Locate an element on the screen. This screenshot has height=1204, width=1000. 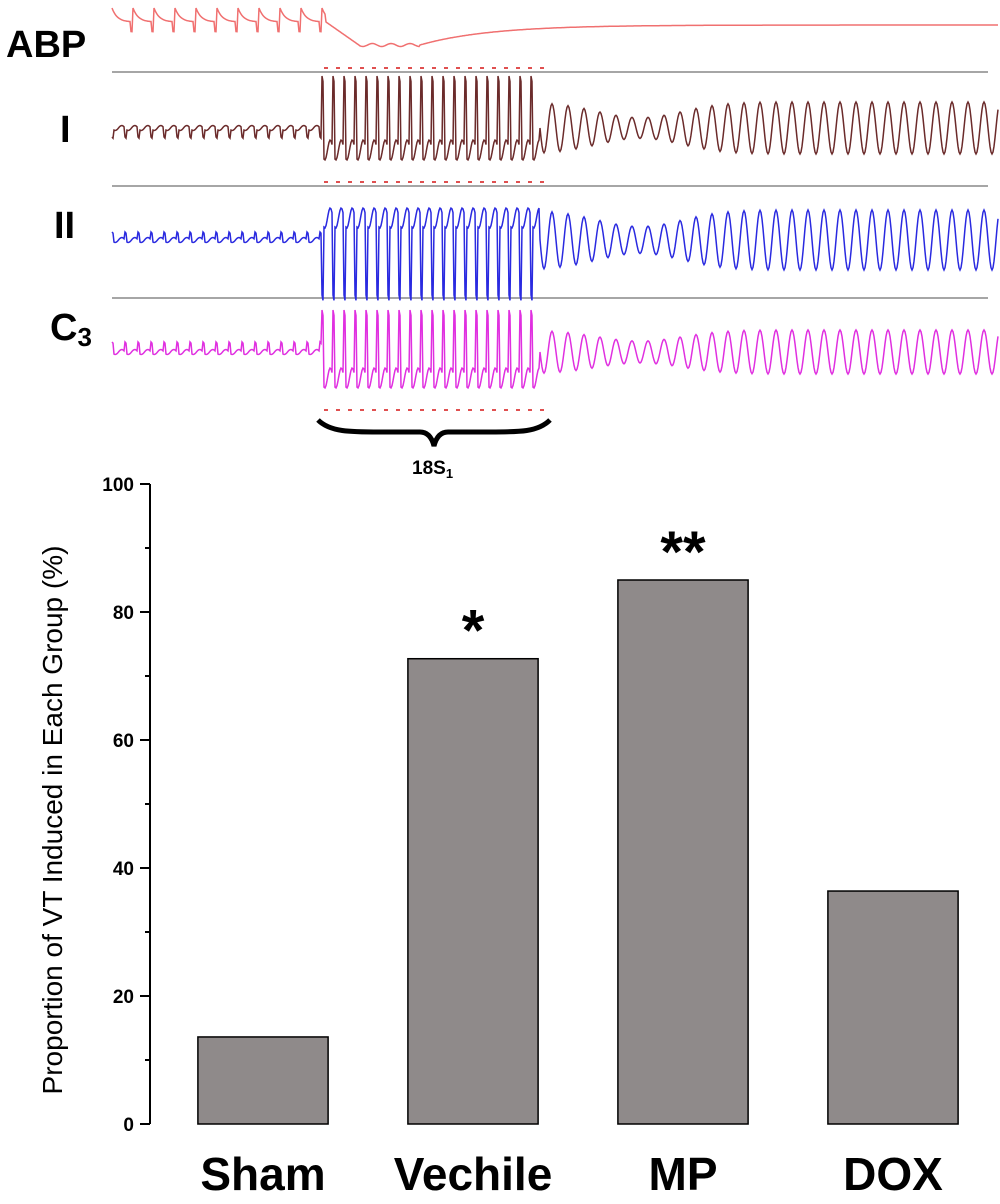
x-tick-label: Vechile is located at coordinates (473, 1174).